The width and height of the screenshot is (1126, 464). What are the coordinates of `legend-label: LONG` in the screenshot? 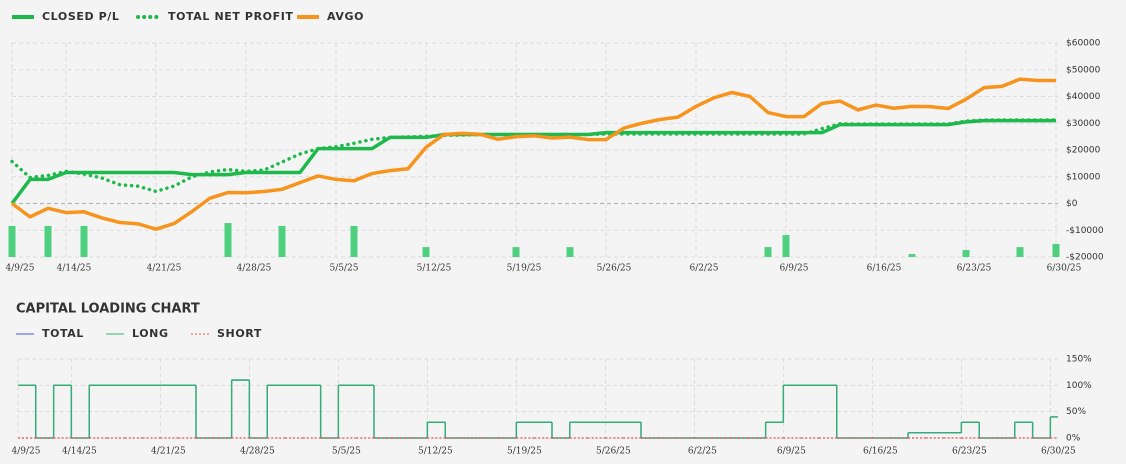 It's located at (150, 333).